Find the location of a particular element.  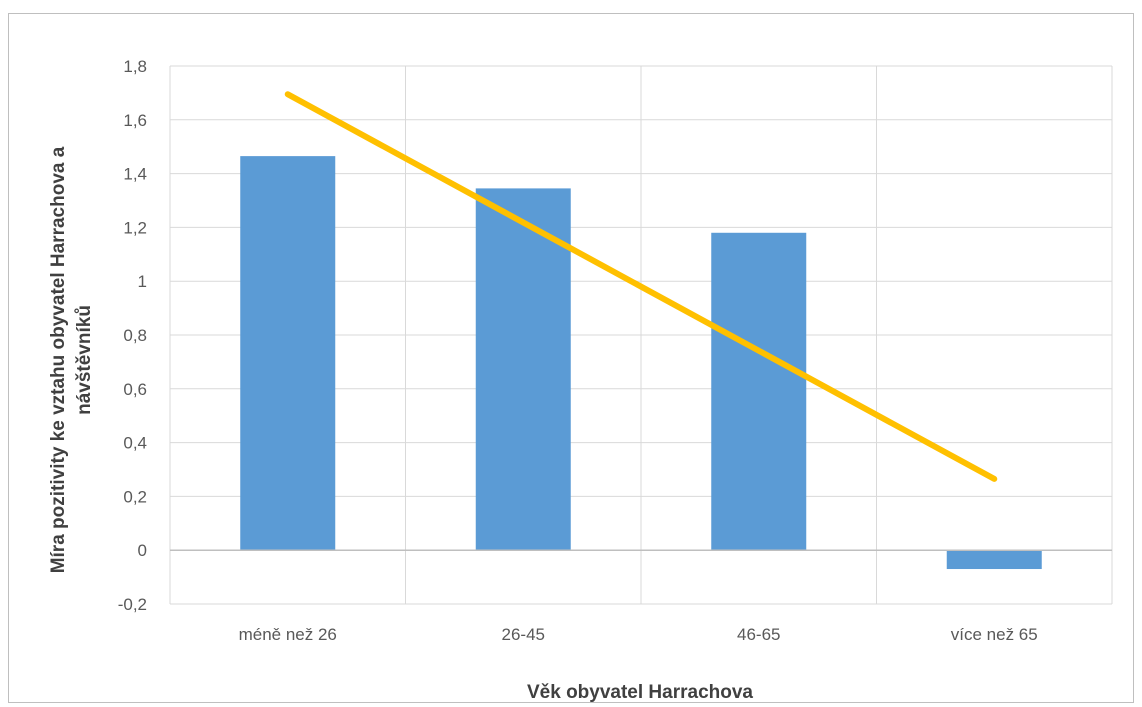

y-tick-label-9: 1,6 is located at coordinates (135, 120).